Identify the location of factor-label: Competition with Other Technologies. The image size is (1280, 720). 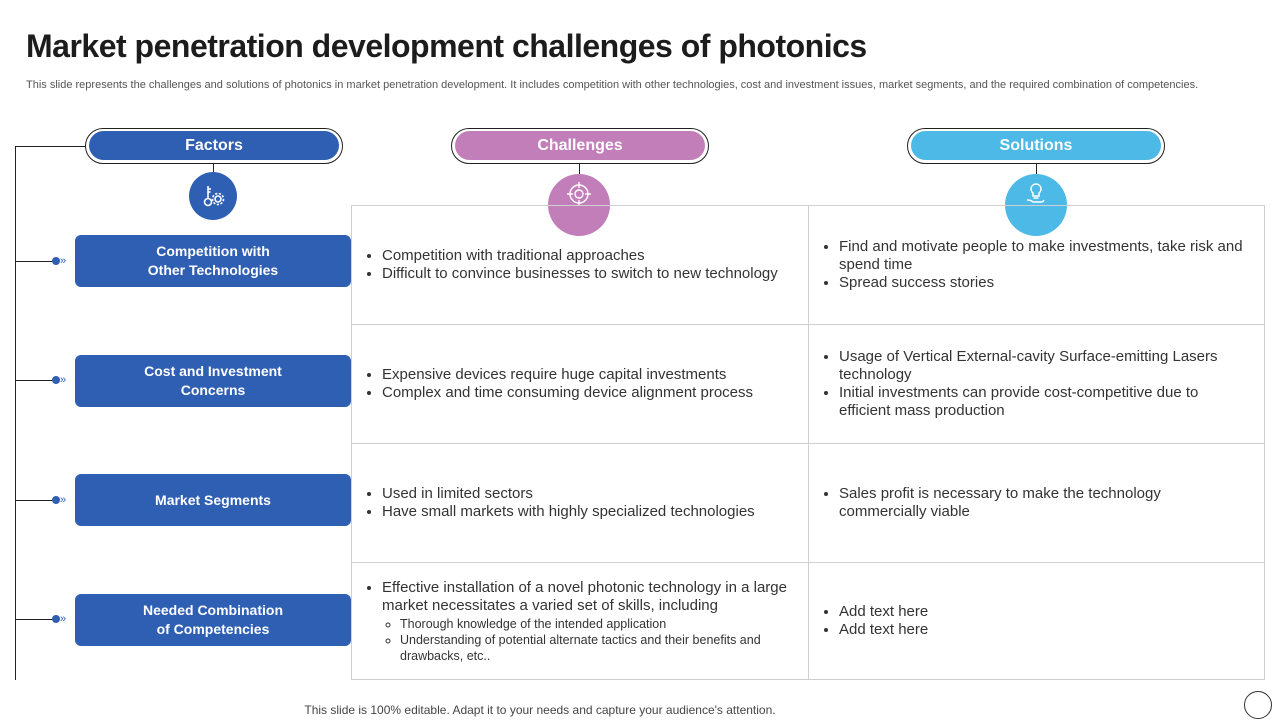
(213, 260).